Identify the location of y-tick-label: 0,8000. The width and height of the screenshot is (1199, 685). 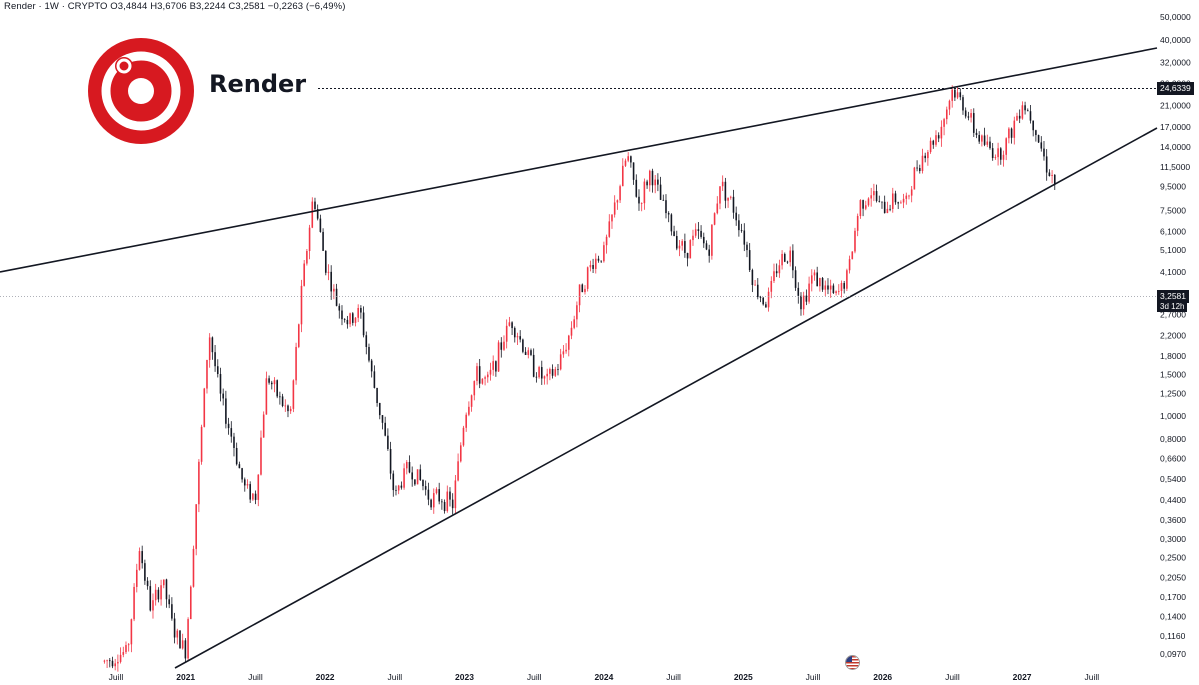
(1173, 439).